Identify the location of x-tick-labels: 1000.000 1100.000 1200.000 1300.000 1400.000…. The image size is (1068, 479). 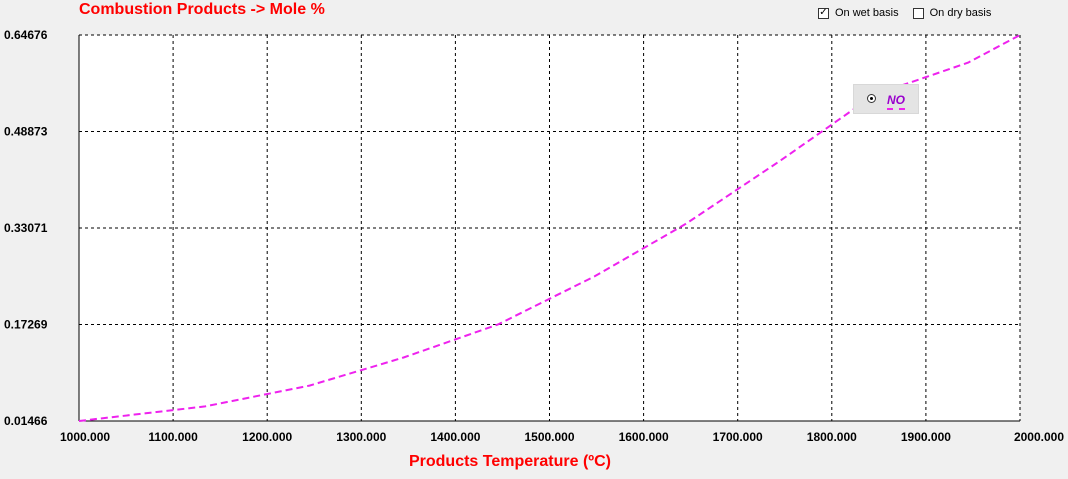
(562, 437).